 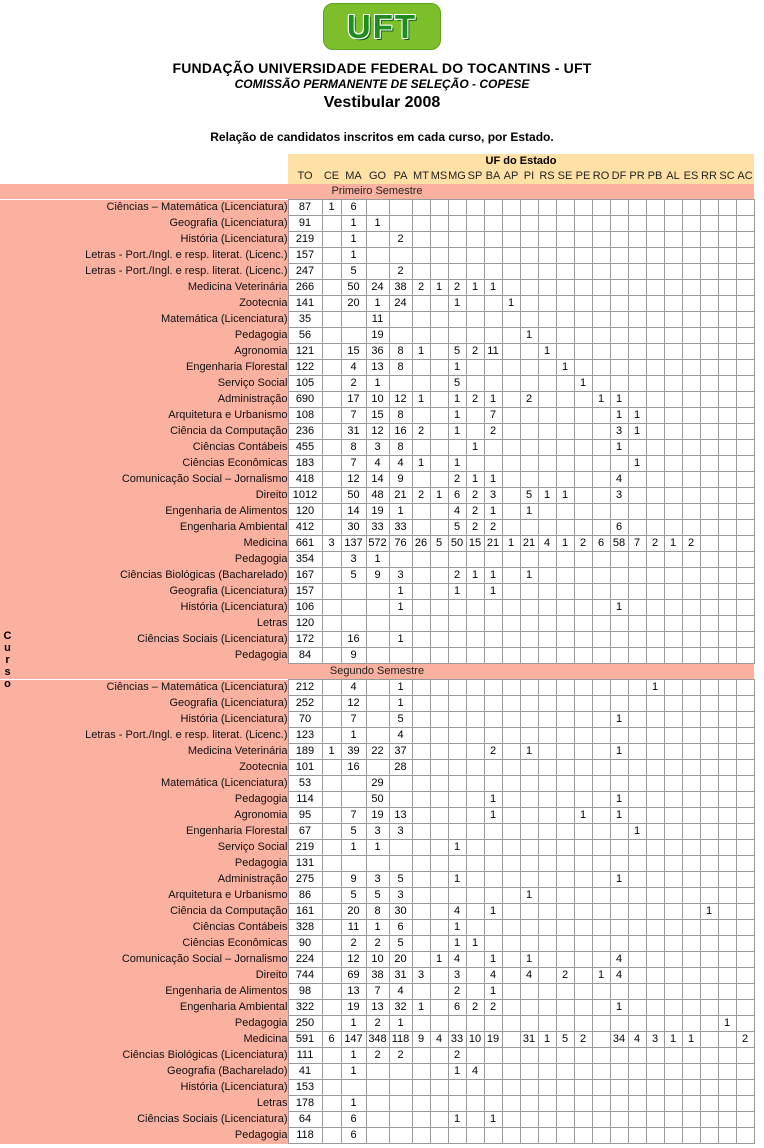 I want to click on value-cell-to: 56, so click(x=305, y=335).